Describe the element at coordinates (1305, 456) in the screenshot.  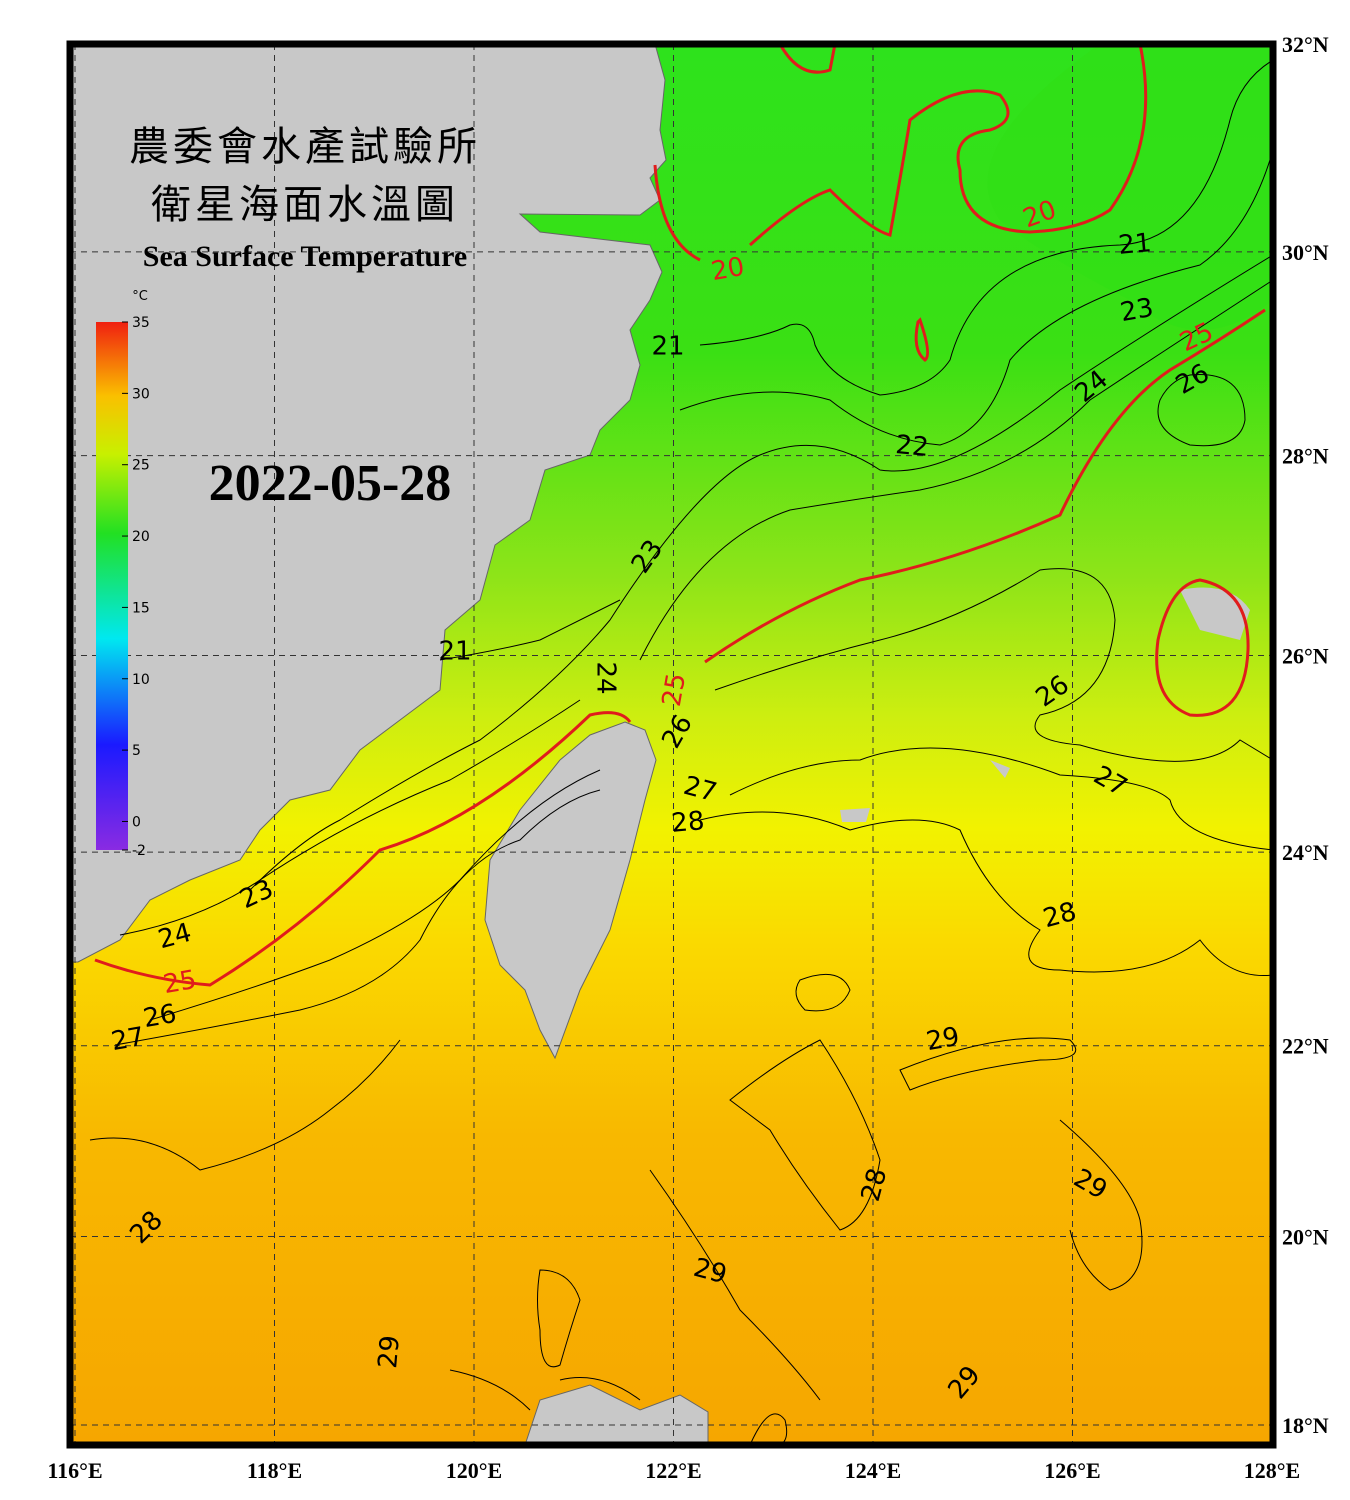
I see `lat-label: 28°N` at that location.